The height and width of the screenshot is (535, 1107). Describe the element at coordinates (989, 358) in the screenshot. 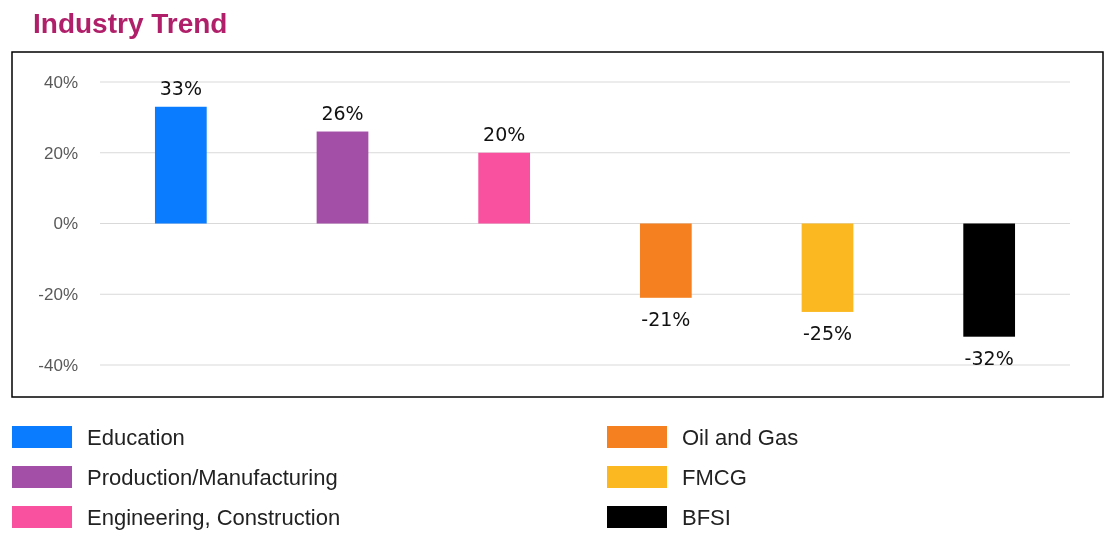

I see `data-label: -32%` at that location.